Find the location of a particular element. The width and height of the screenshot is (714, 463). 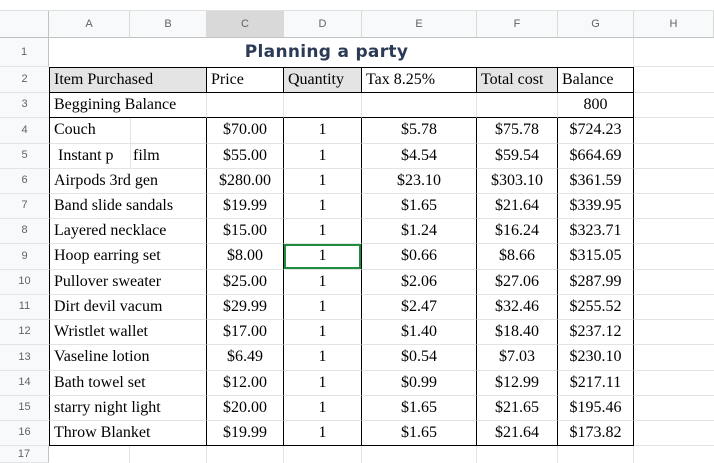

cell-item-r12: Wristlet wallet is located at coordinates (128, 332).